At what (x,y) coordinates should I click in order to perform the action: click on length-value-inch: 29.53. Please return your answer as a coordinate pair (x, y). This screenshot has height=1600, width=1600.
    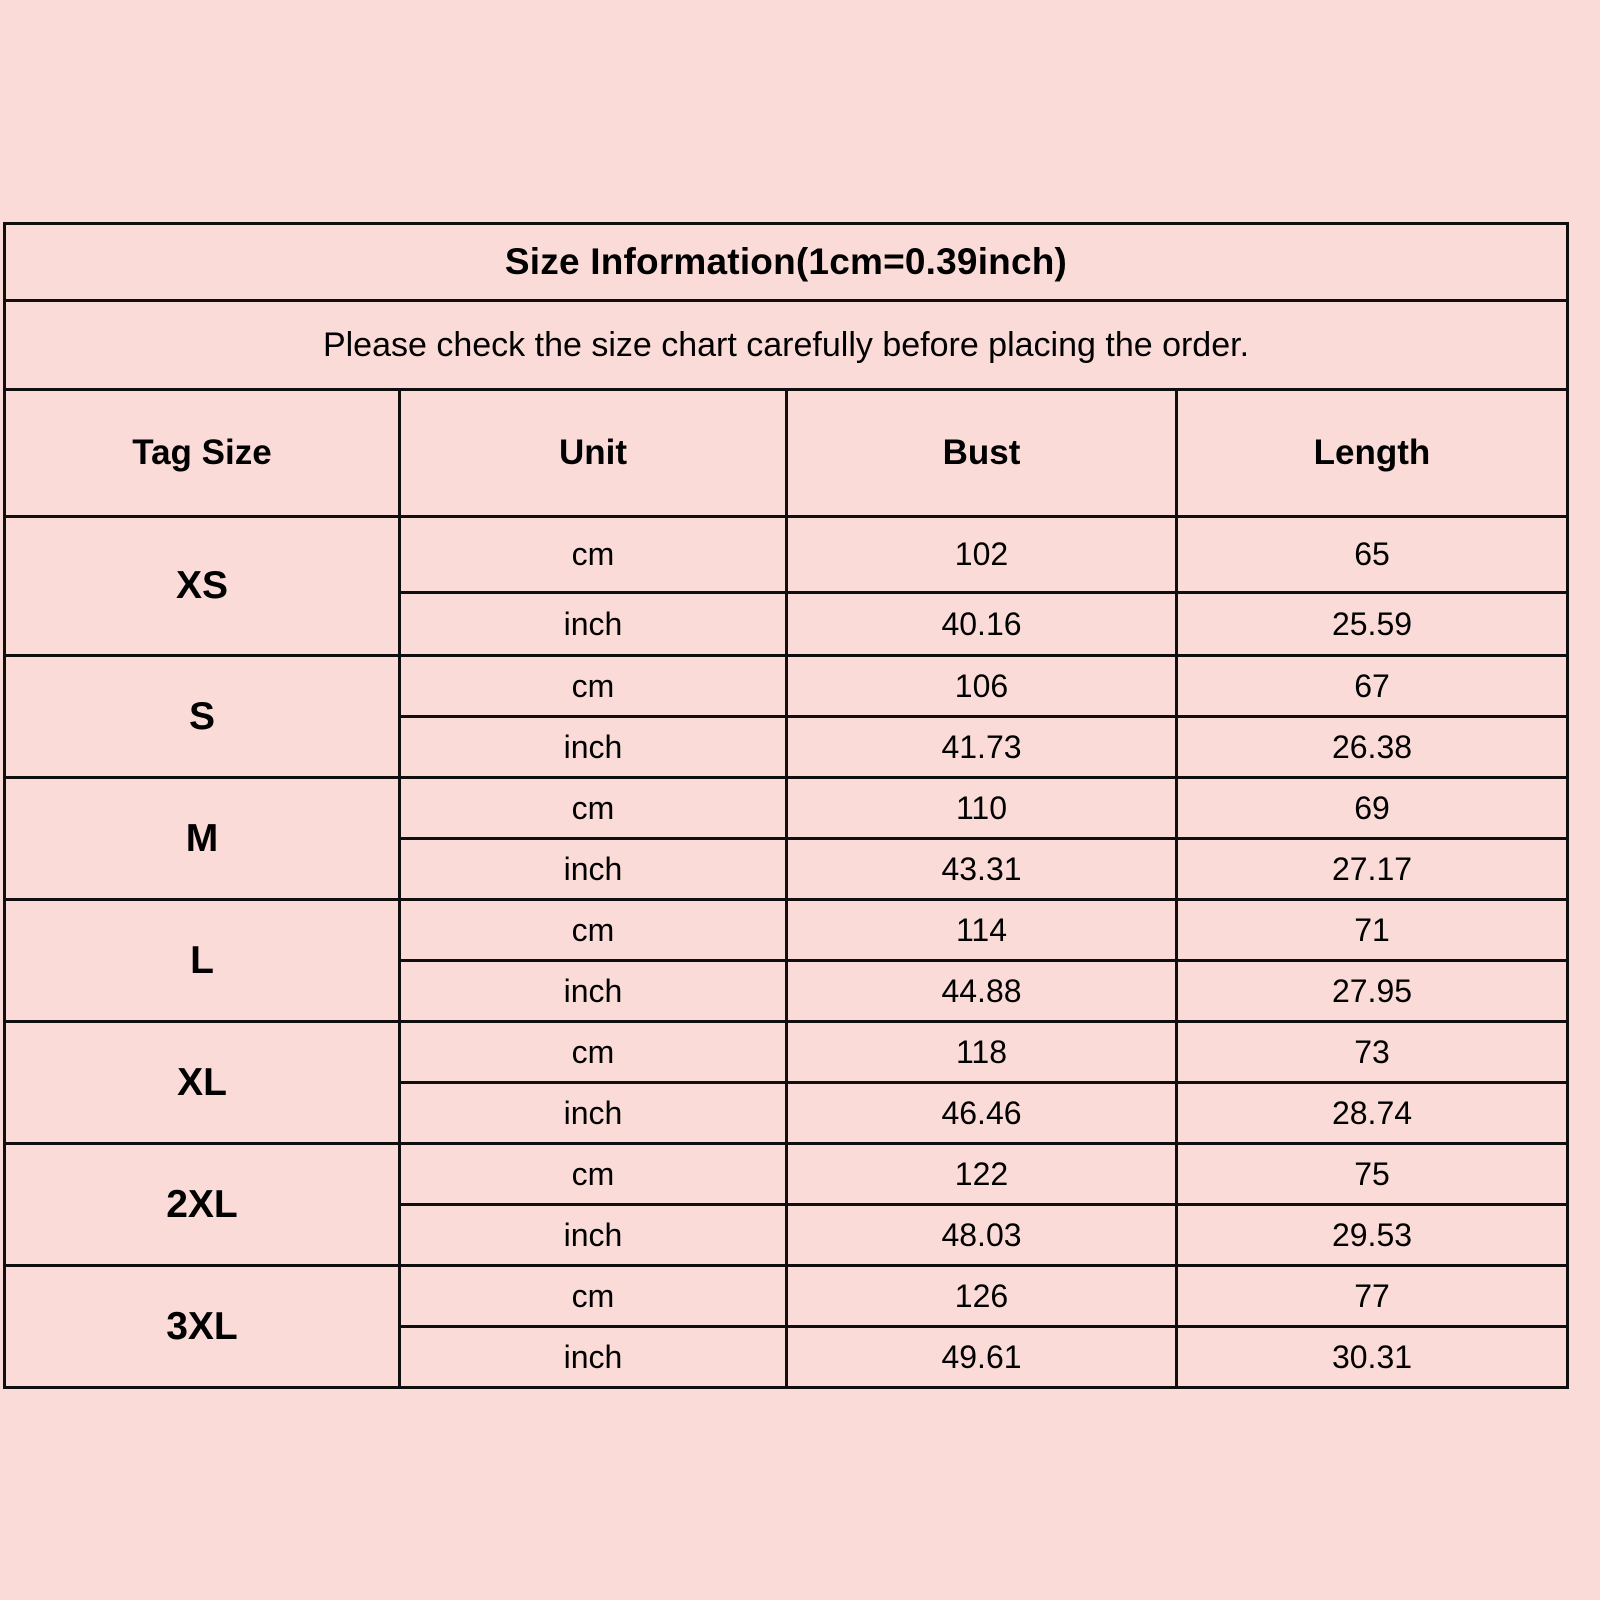
    Looking at the image, I should click on (1372, 1235).